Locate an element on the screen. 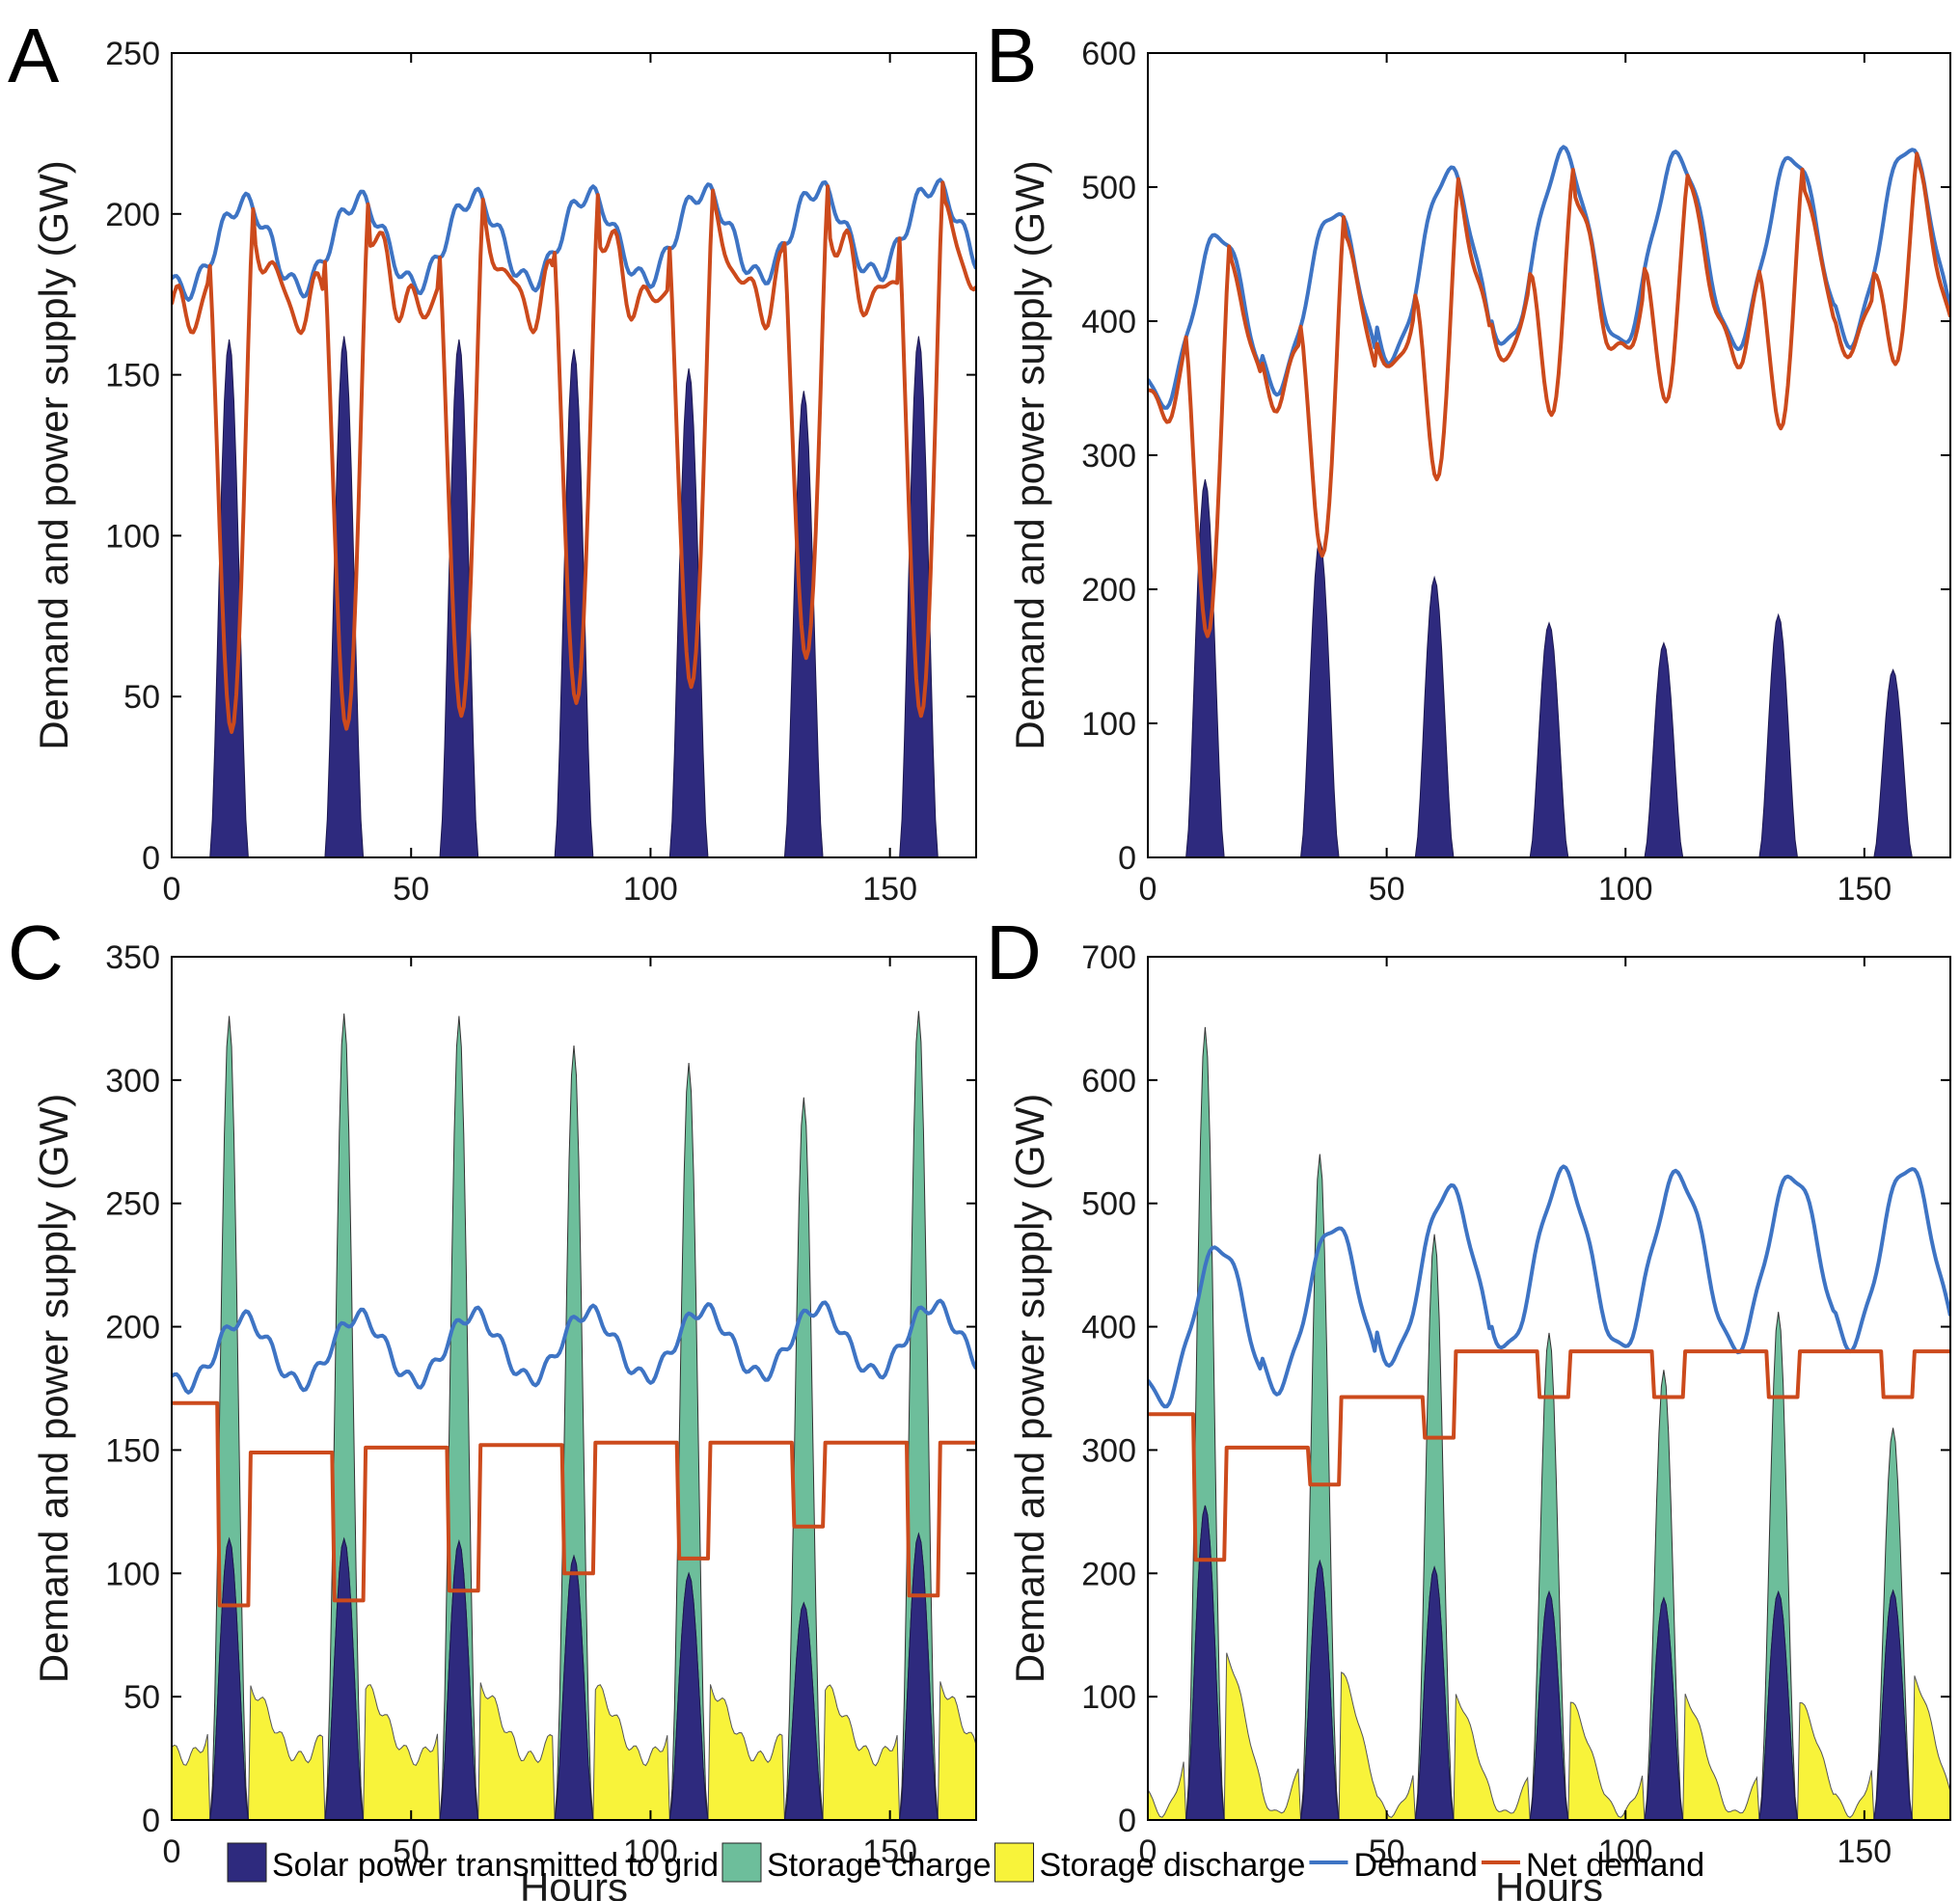 The width and height of the screenshot is (1960, 1901). legend-item-charge: Storage charge is located at coordinates (856, 1863).